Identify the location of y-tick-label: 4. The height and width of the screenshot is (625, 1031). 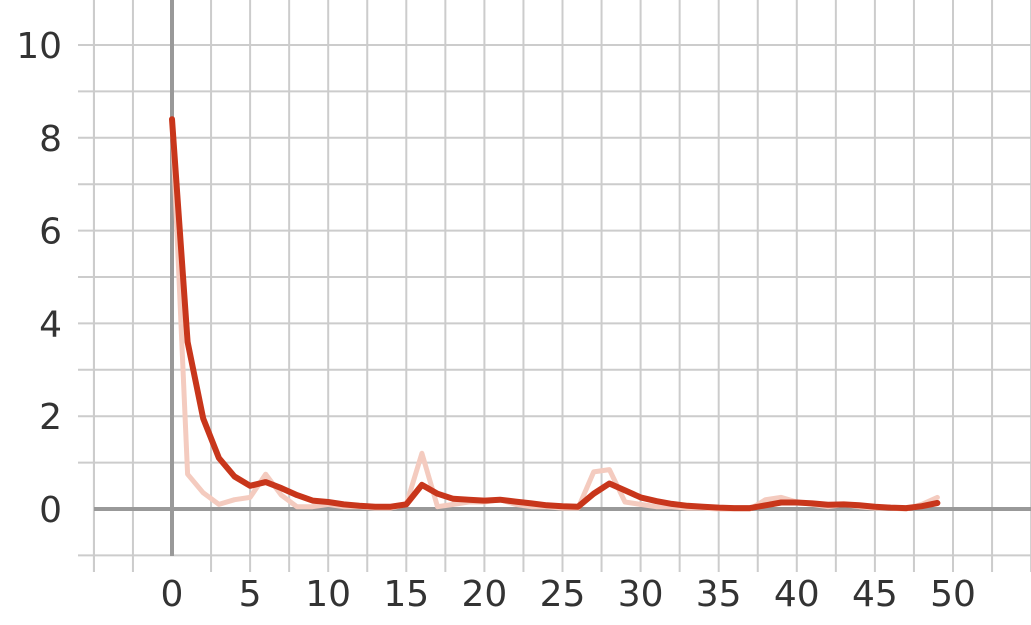
(50, 324).